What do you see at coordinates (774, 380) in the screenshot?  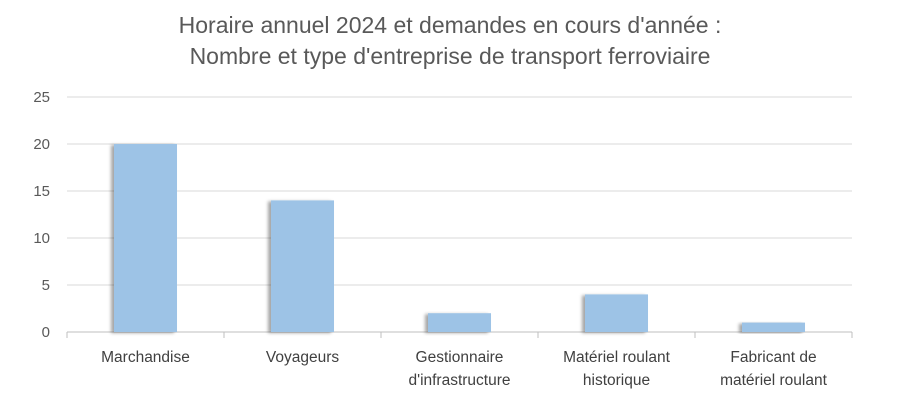 I see `x-category-label-line: matériel roulant` at bounding box center [774, 380].